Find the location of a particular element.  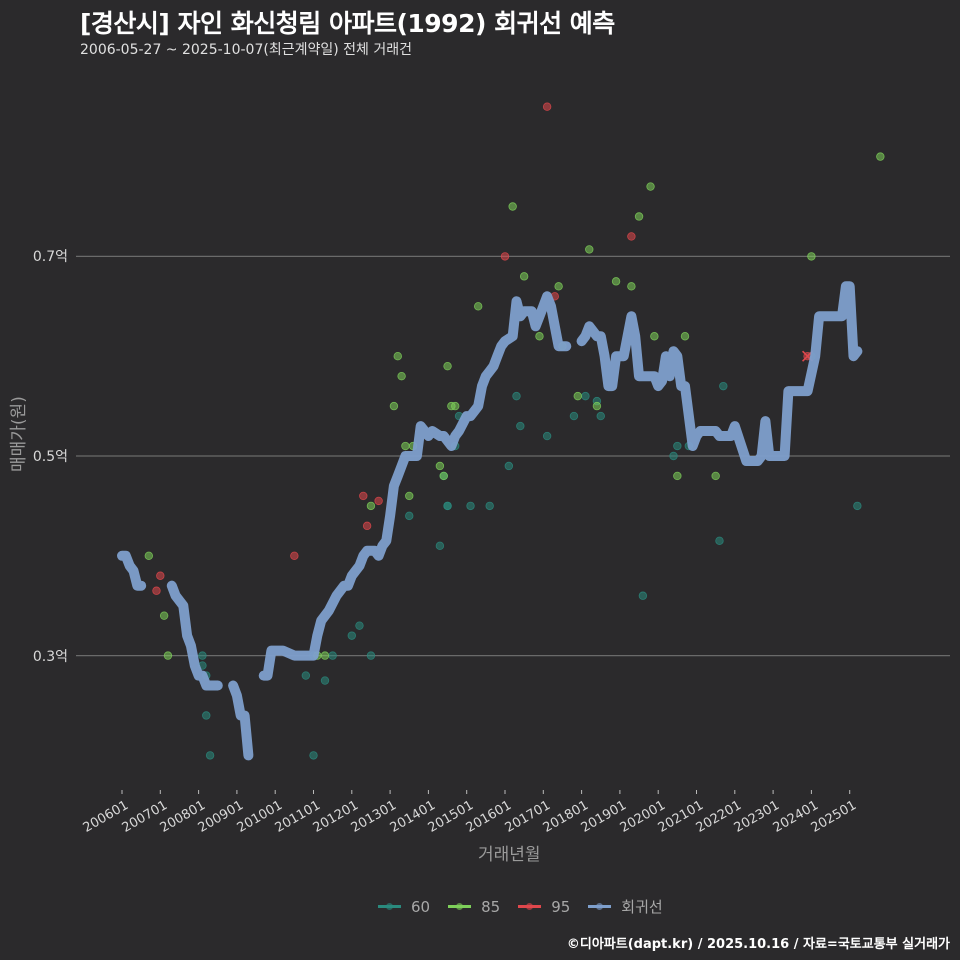

legend-swatch-regression-icon is located at coordinates (600, 906).